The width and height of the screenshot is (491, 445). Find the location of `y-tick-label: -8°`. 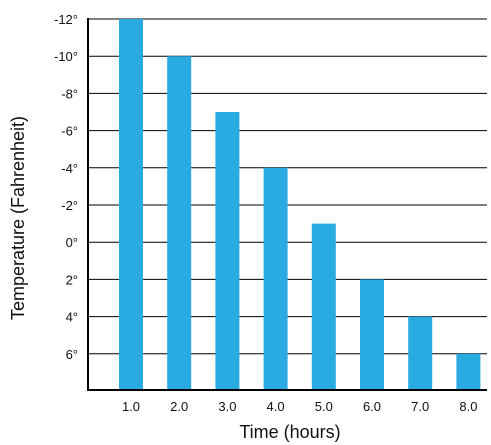

y-tick-label: -8° is located at coordinates (69, 93).